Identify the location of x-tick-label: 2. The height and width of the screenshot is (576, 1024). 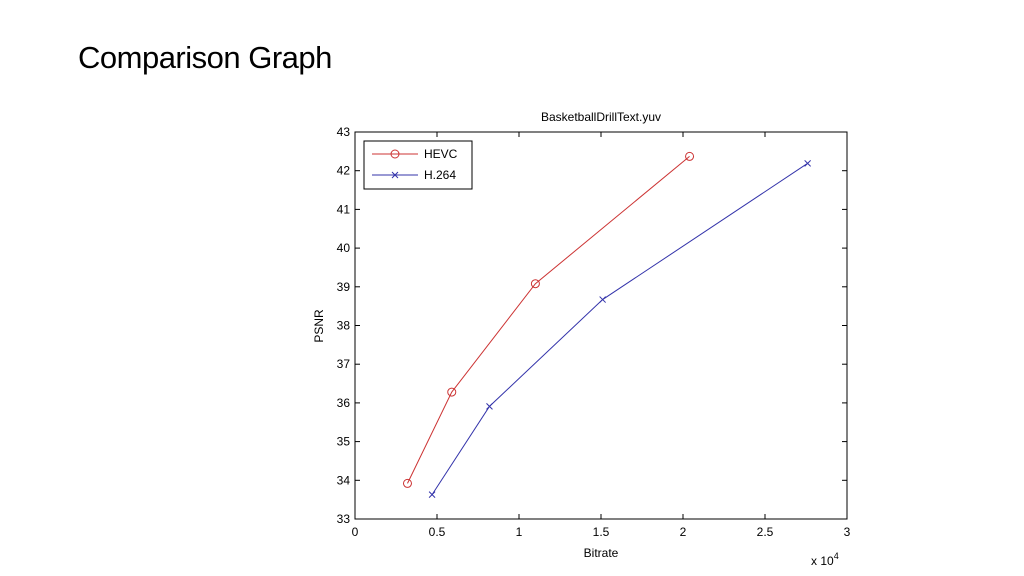
(683, 532).